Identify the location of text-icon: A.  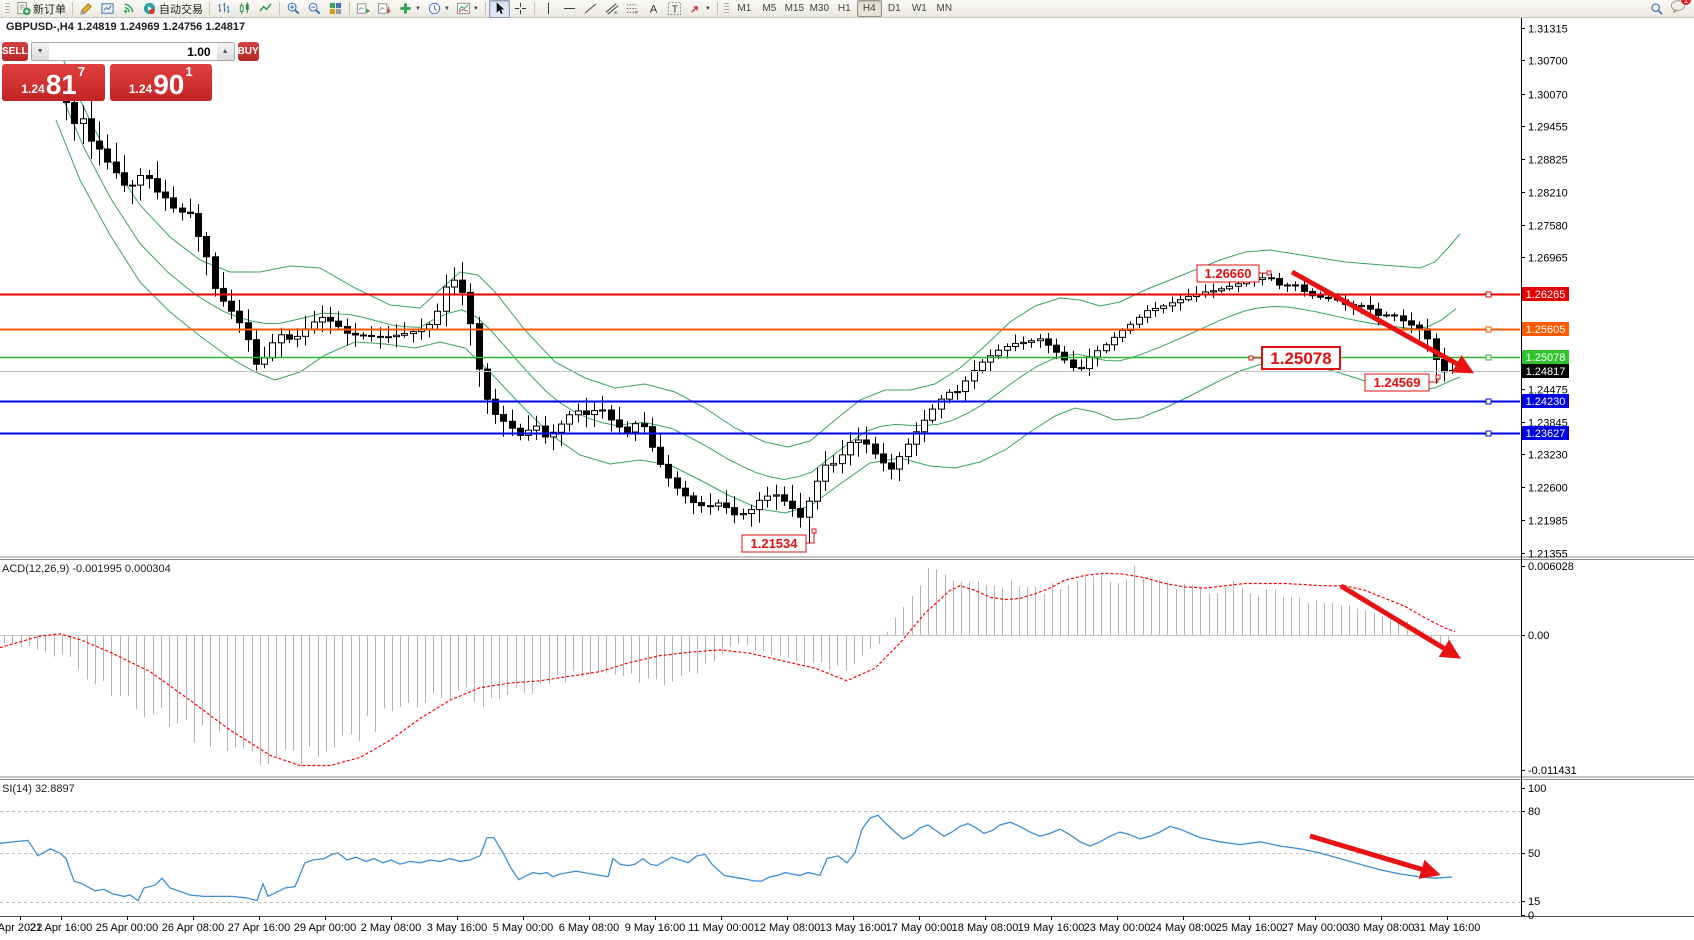
(654, 9).